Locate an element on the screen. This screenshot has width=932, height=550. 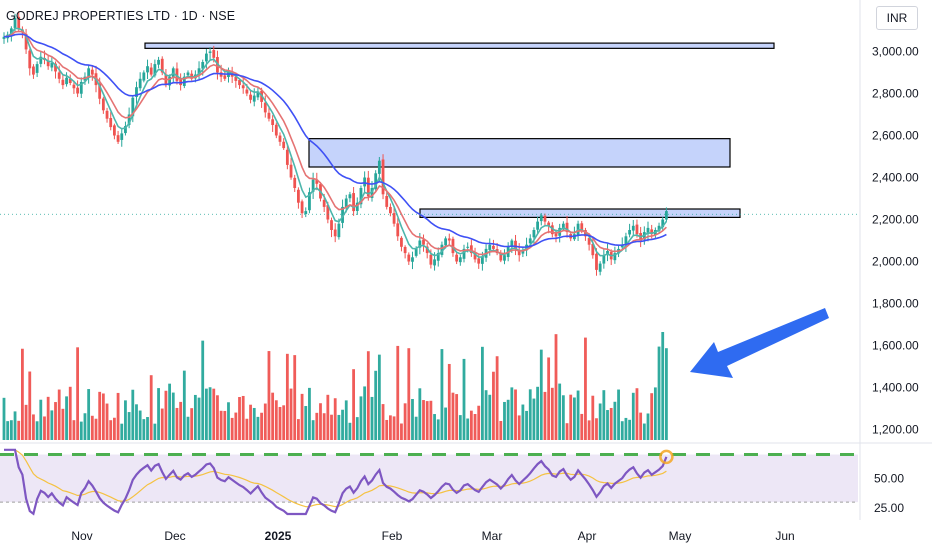
y-tick-label: 1,400.00 is located at coordinates (895, 388).